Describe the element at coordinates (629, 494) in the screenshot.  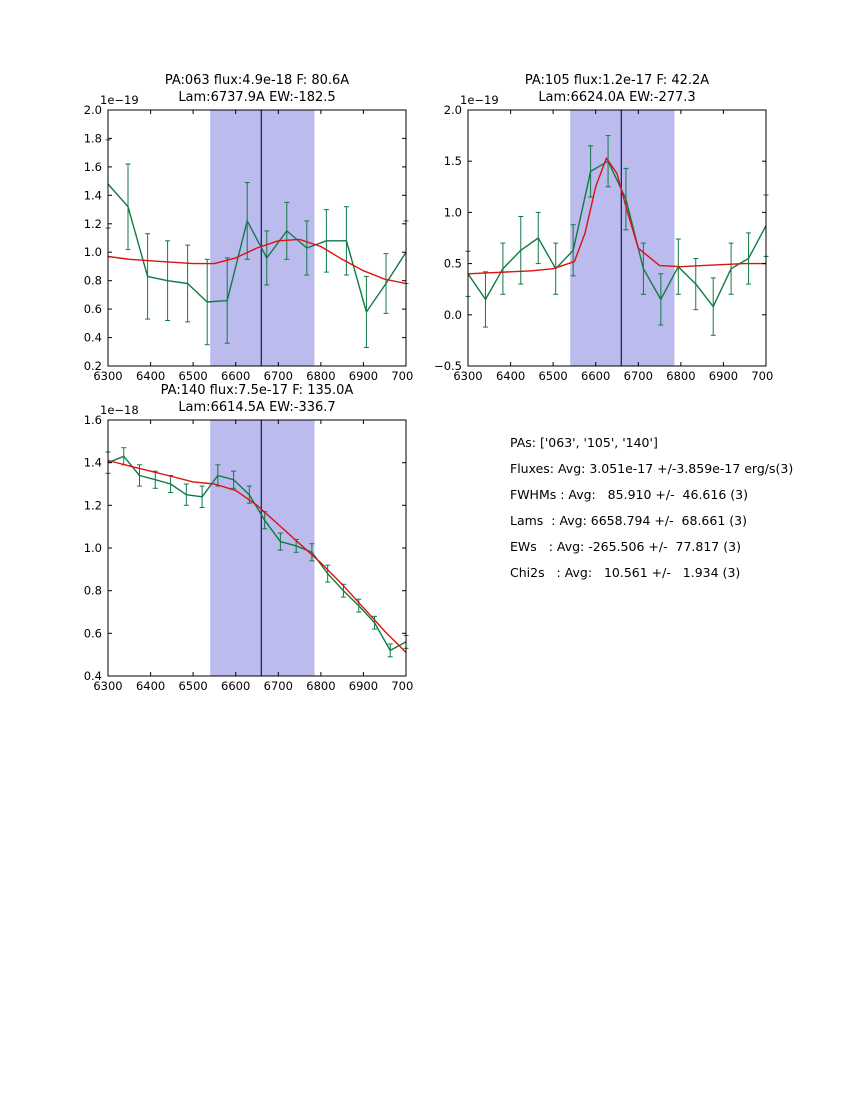
I see `stats-line-fwhms: FWHMs : Avg: 85.910 +/- 46.616 (3)` at that location.